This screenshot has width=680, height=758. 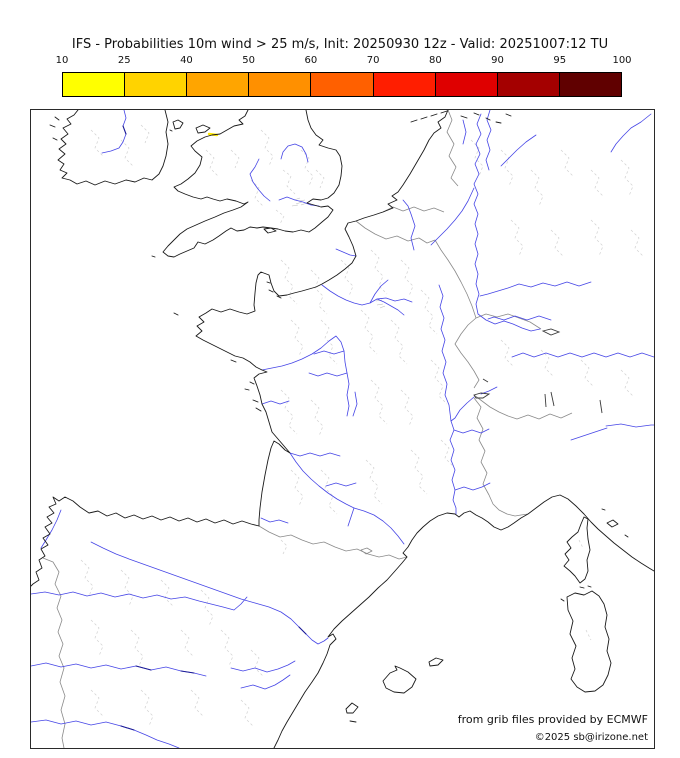 I want to click on isle-of-wight-coast, so click(x=214, y=242).